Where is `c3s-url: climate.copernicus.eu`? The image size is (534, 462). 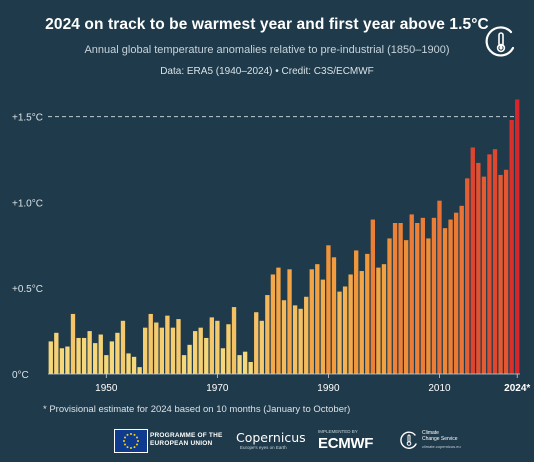 c3s-url: climate.copernicus.eu is located at coordinates (441, 446).